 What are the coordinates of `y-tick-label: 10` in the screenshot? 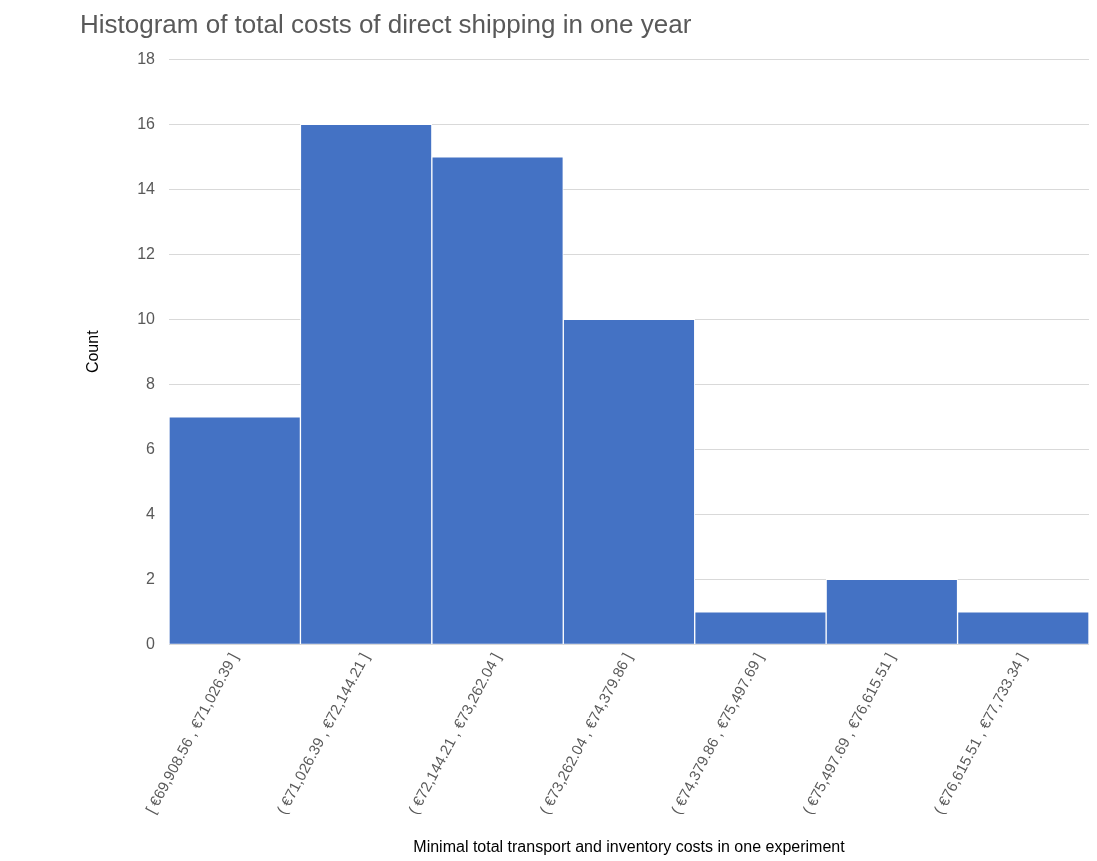 It's located at (146, 318).